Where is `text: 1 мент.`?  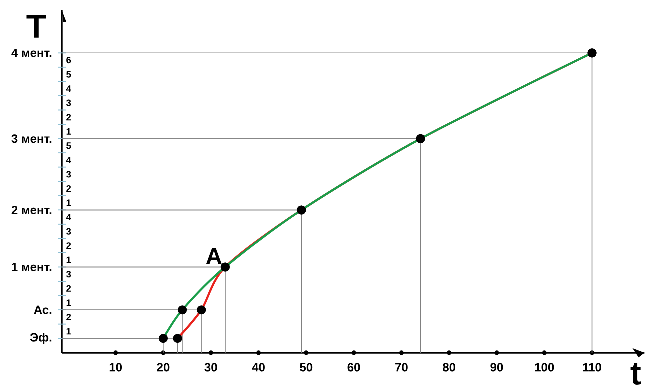 text: 1 мент. is located at coordinates (32, 267).